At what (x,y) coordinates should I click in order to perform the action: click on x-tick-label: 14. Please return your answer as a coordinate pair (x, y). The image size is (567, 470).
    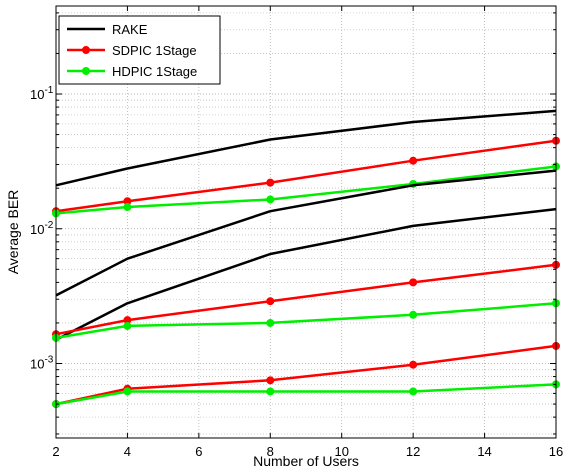
    Looking at the image, I should click on (484, 451).